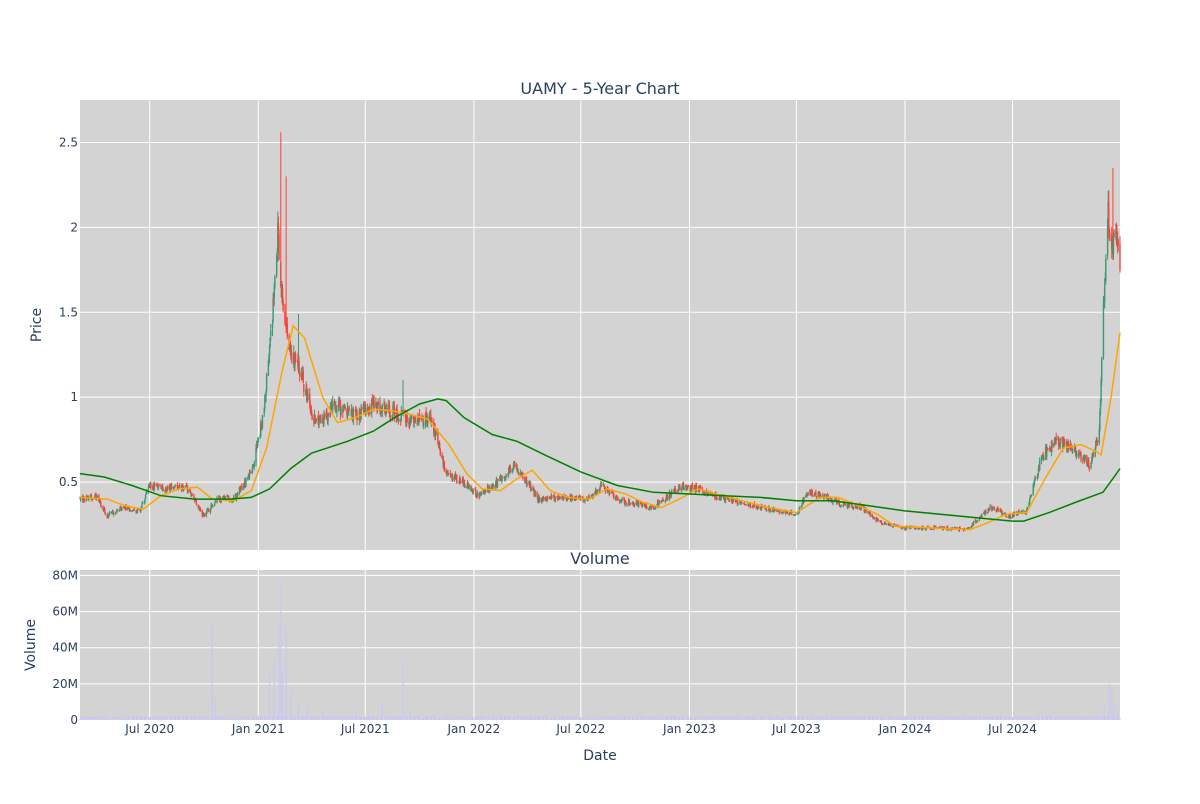 Image resolution: width=1200 pixels, height=804 pixels. I want to click on price-y-tick-labels: 0.5 1 1.5 2 2.5, so click(68, 312).